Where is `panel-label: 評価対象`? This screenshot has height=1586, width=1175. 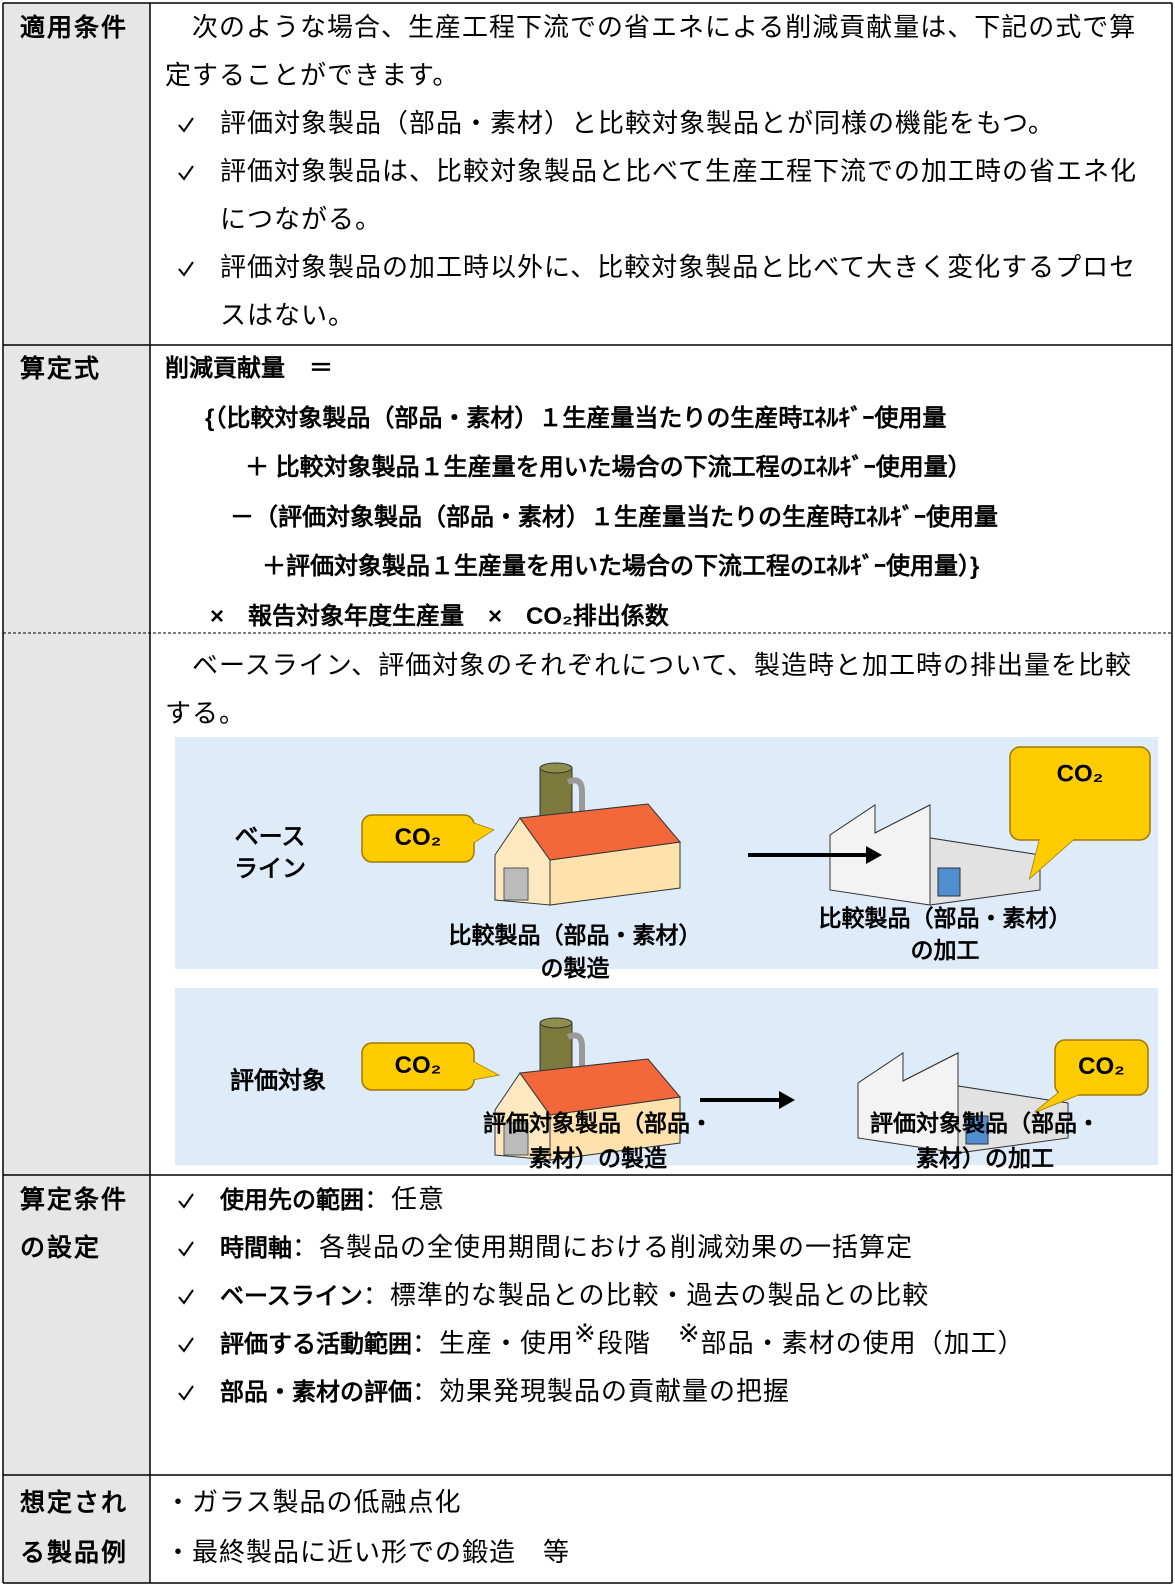
panel-label: 評価対象 is located at coordinates (278, 1080).